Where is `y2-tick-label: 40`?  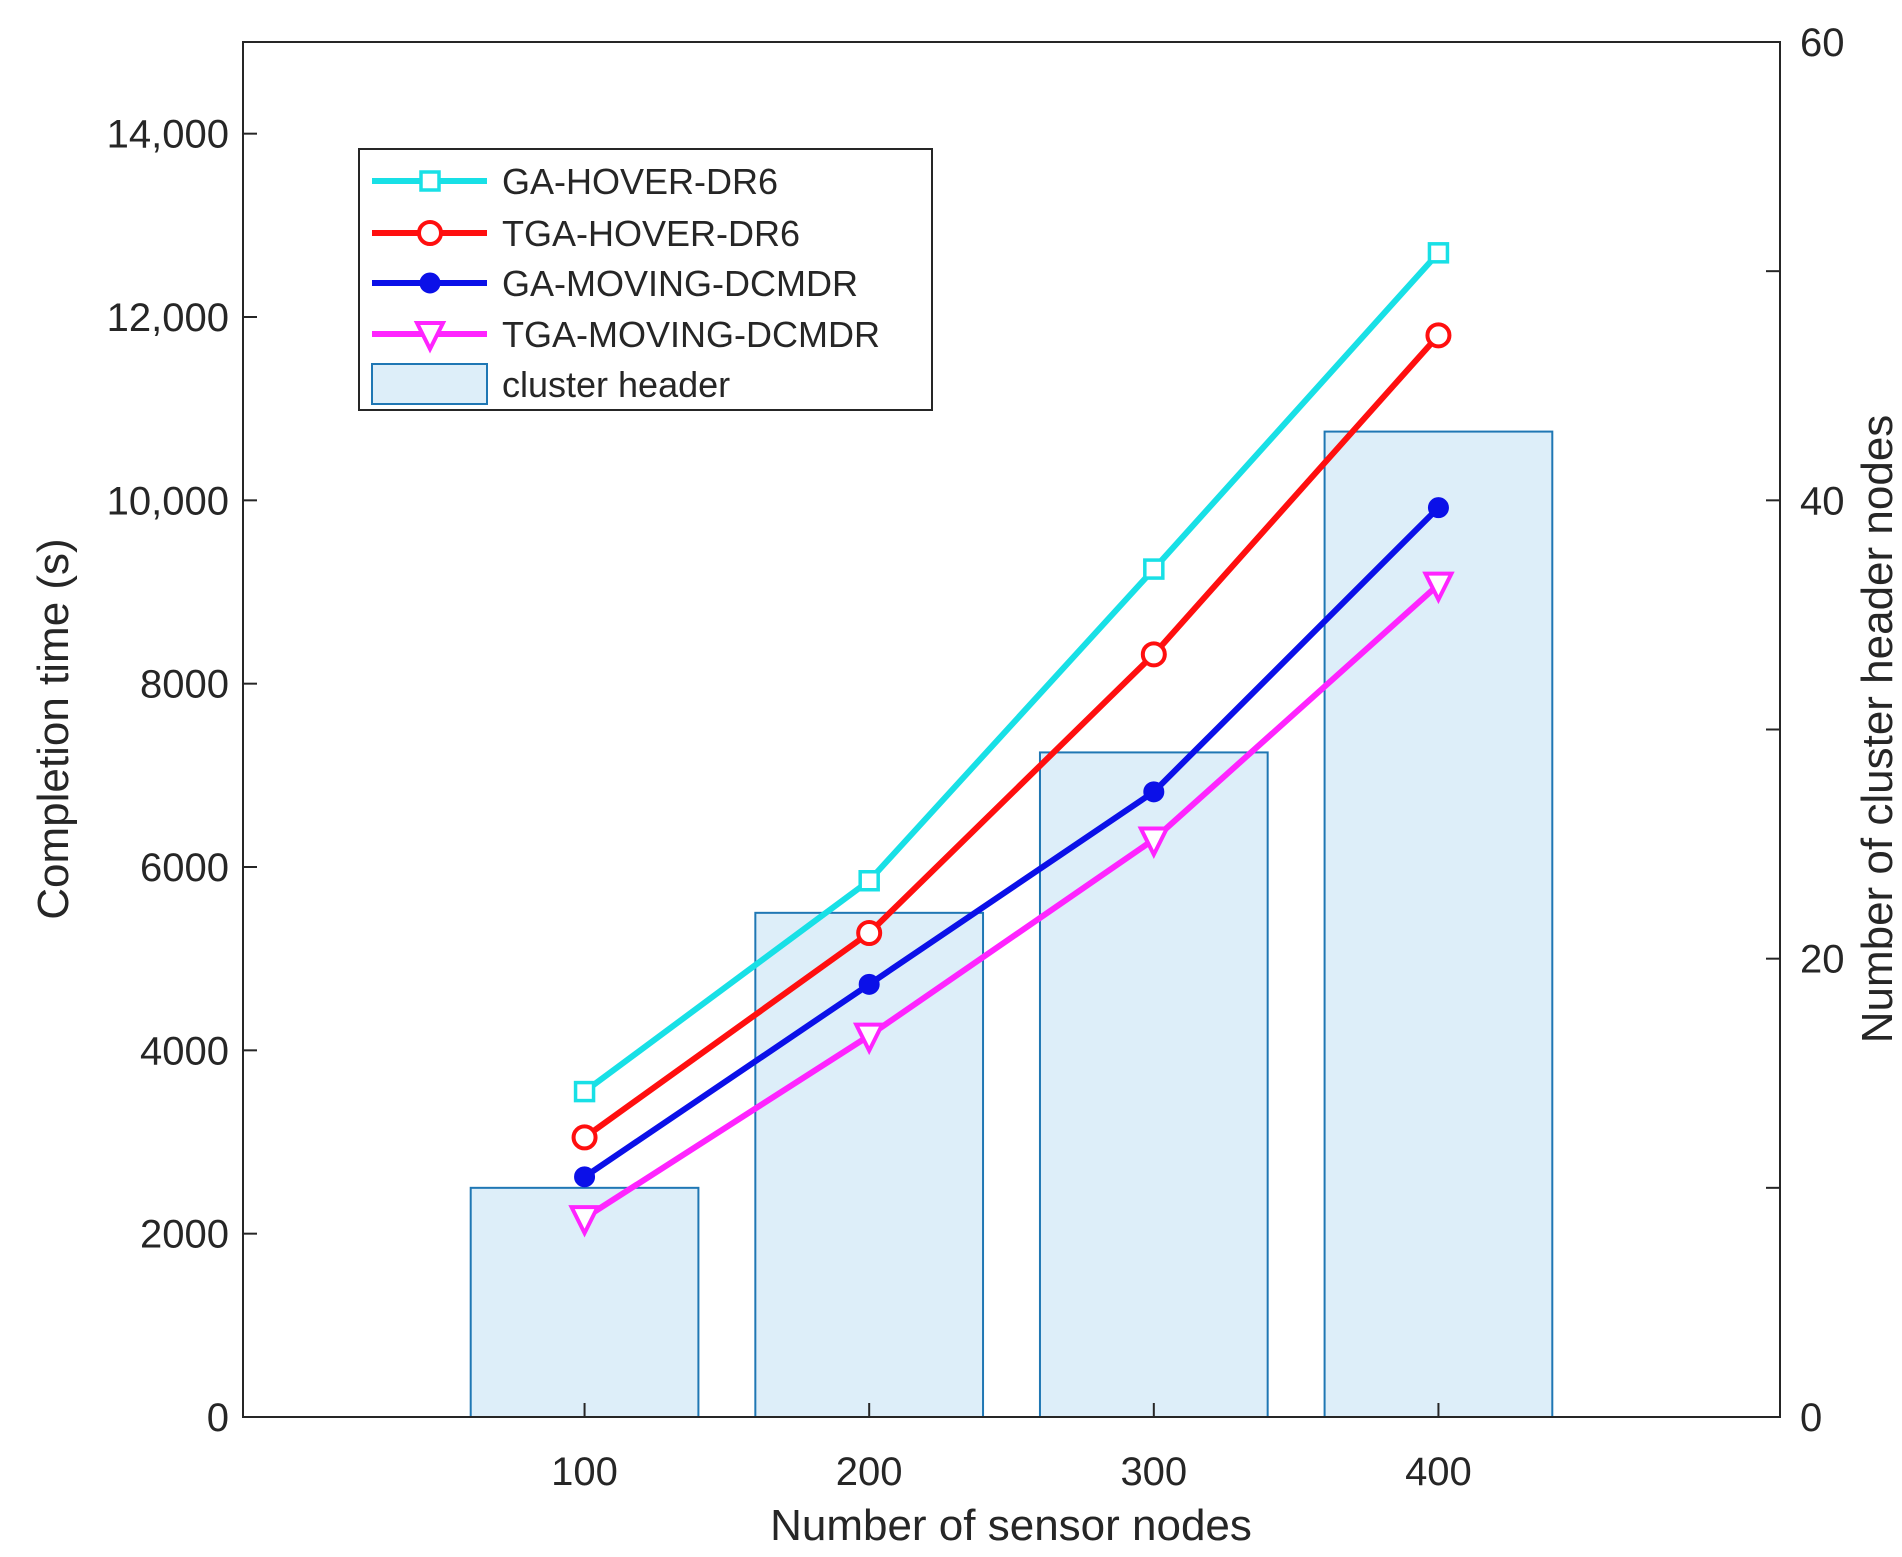
y2-tick-label: 40 is located at coordinates (1822, 501).